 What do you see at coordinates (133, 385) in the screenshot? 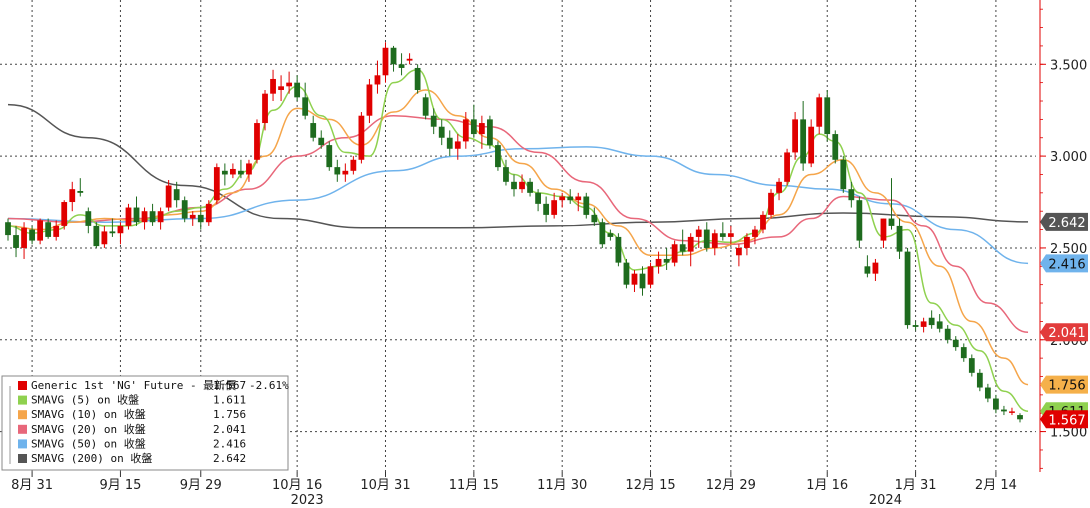
I see `legend-label: Generic 1st 'NG' Future - 最新價` at bounding box center [133, 385].